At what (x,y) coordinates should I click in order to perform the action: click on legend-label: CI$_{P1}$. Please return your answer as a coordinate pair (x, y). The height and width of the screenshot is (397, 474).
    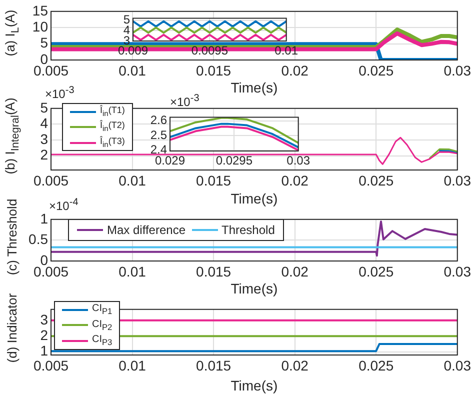
    Looking at the image, I should click on (102, 310).